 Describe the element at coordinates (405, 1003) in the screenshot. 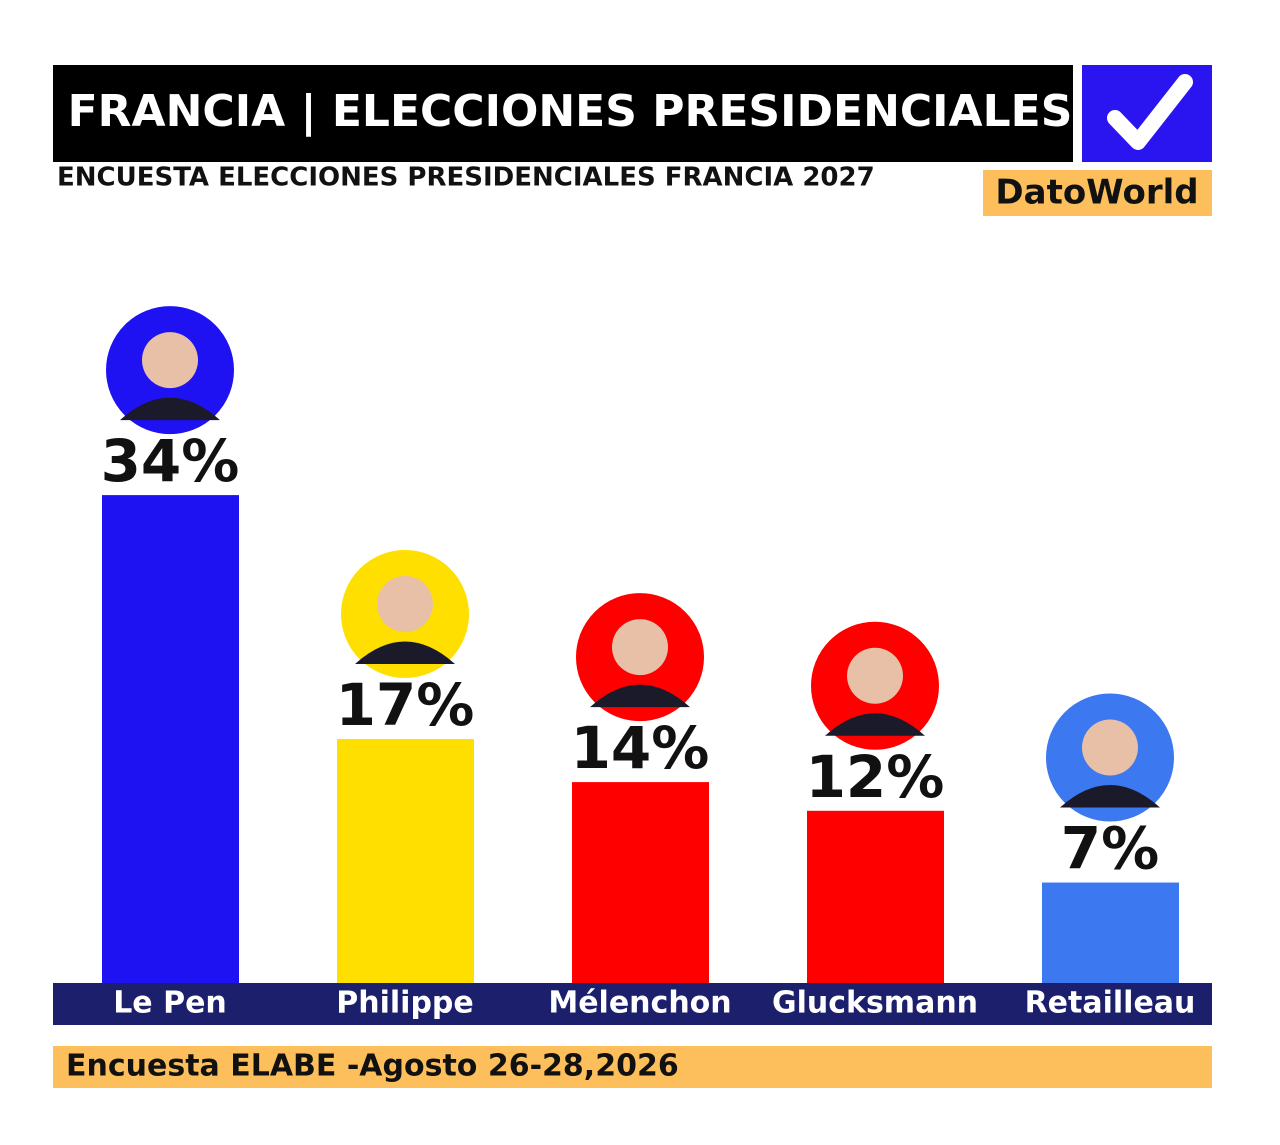

I see `x-tick-label: Philippe` at that location.